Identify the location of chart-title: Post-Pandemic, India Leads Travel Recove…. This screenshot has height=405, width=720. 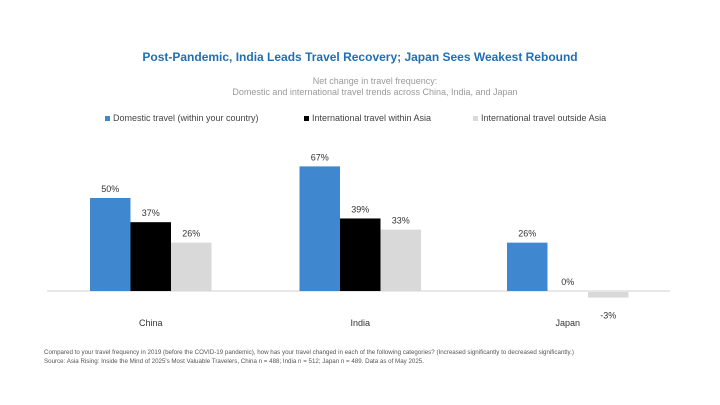
(360, 57).